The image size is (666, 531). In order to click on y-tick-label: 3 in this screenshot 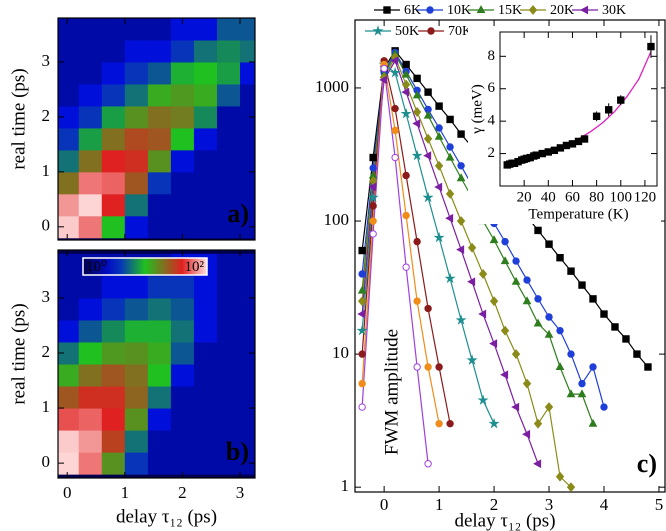, I will do `click(46, 296)`.